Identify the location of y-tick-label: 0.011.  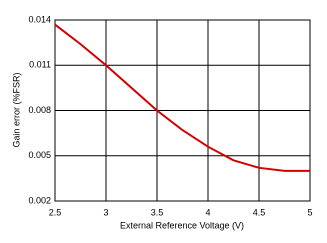
(40, 65).